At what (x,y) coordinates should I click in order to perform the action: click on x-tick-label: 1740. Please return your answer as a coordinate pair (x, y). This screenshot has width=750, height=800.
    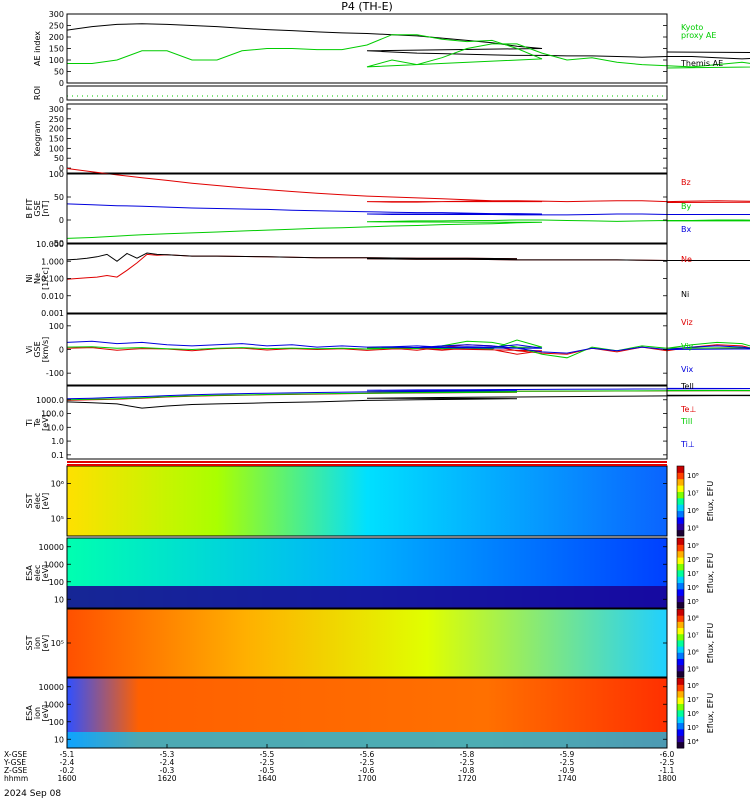
    Looking at the image, I should click on (566, 778).